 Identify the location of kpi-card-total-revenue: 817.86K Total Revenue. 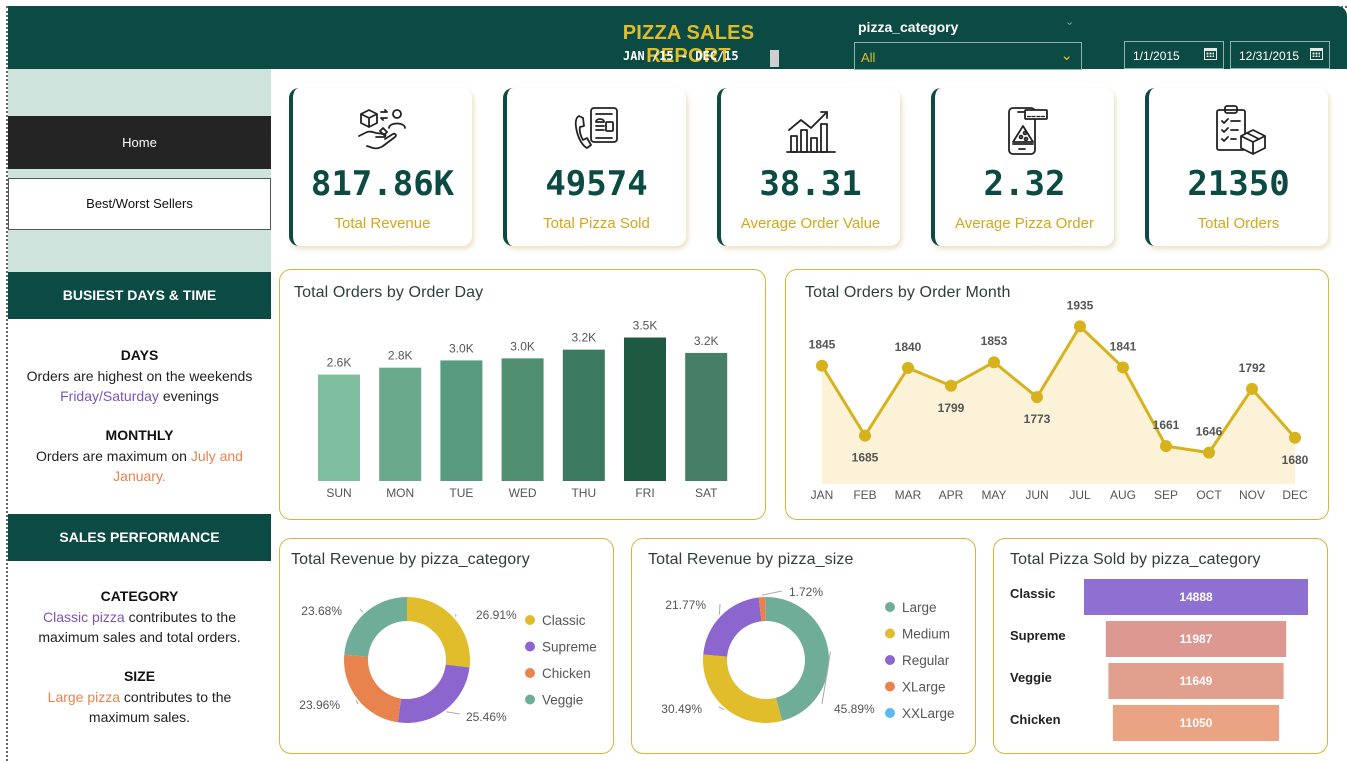
(380, 167).